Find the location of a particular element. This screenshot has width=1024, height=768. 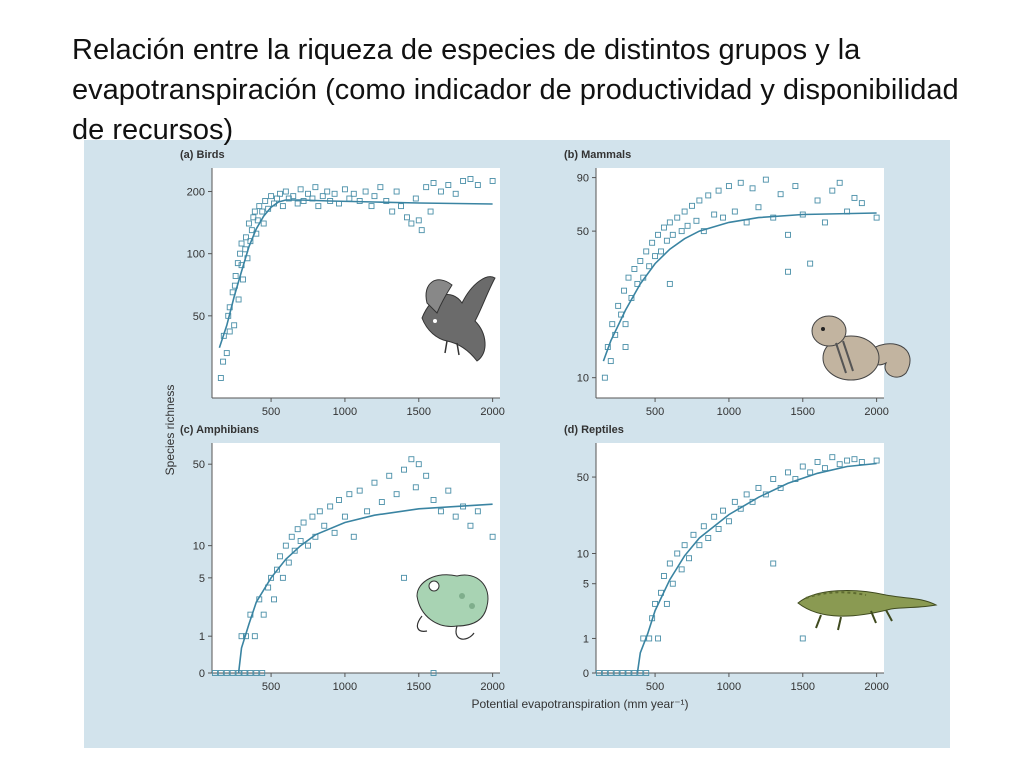

crocodile-legs is located at coordinates (854, 620).